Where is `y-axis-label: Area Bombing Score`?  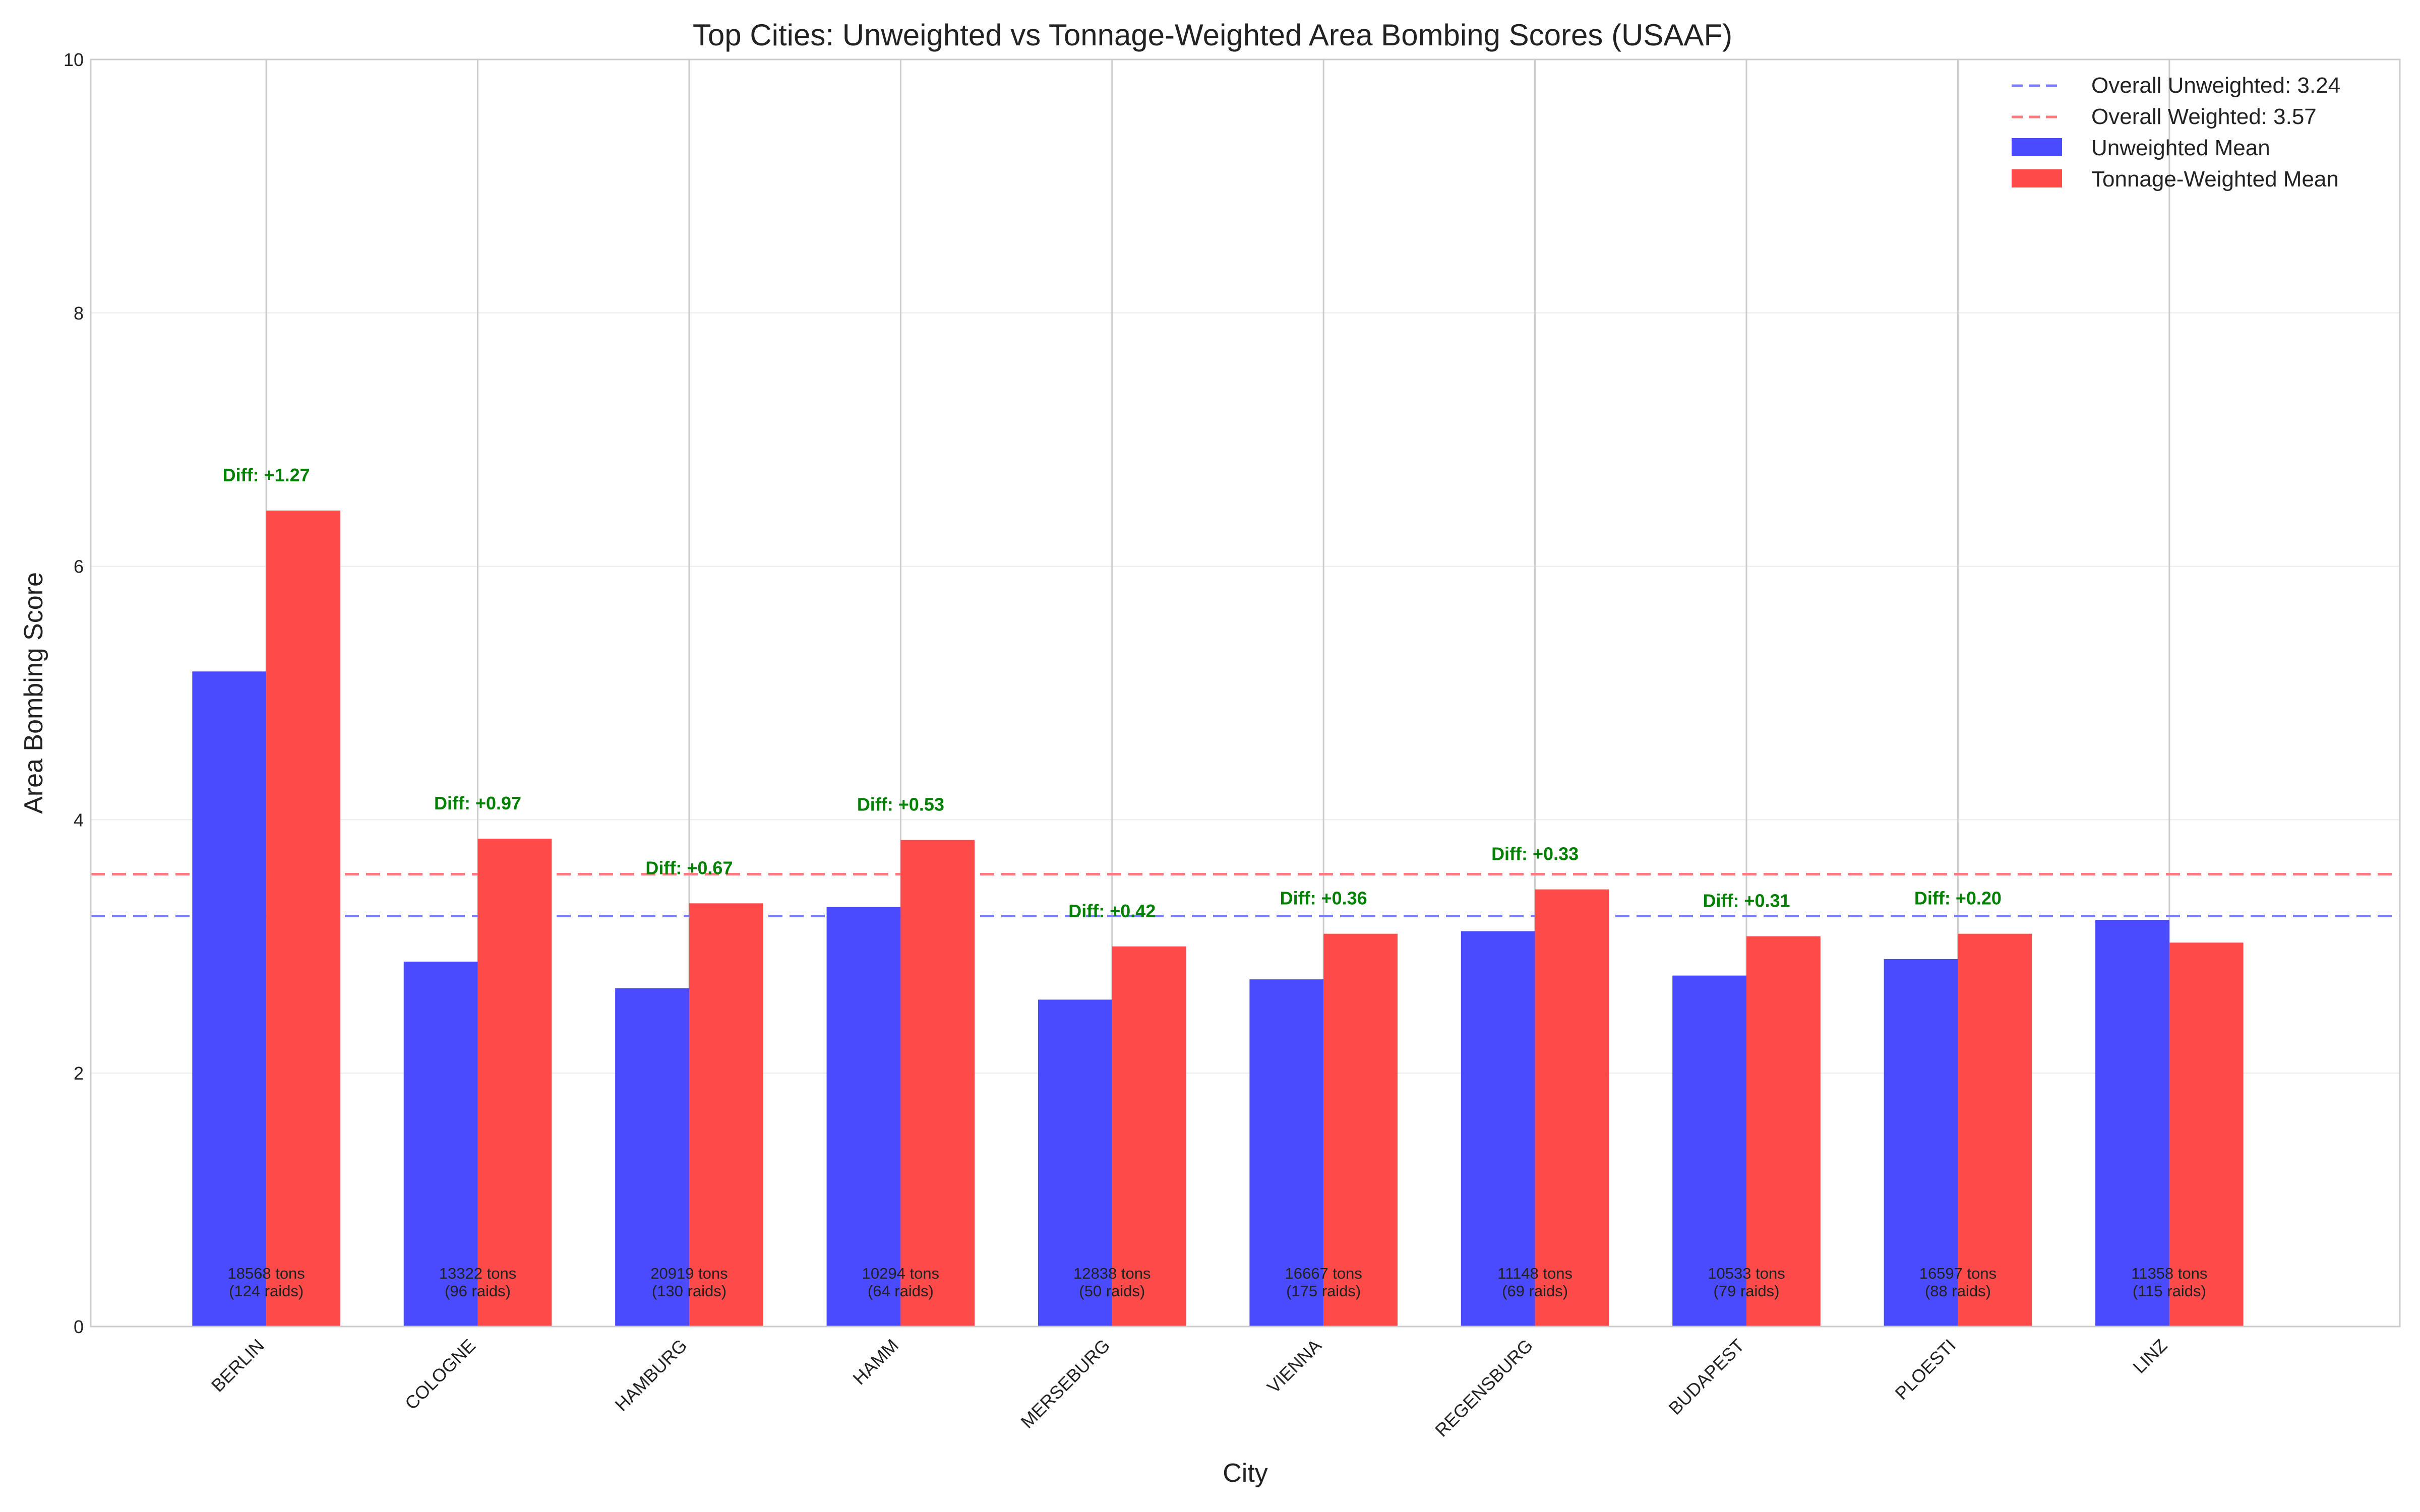
y-axis-label: Area Bombing Score is located at coordinates (33, 693).